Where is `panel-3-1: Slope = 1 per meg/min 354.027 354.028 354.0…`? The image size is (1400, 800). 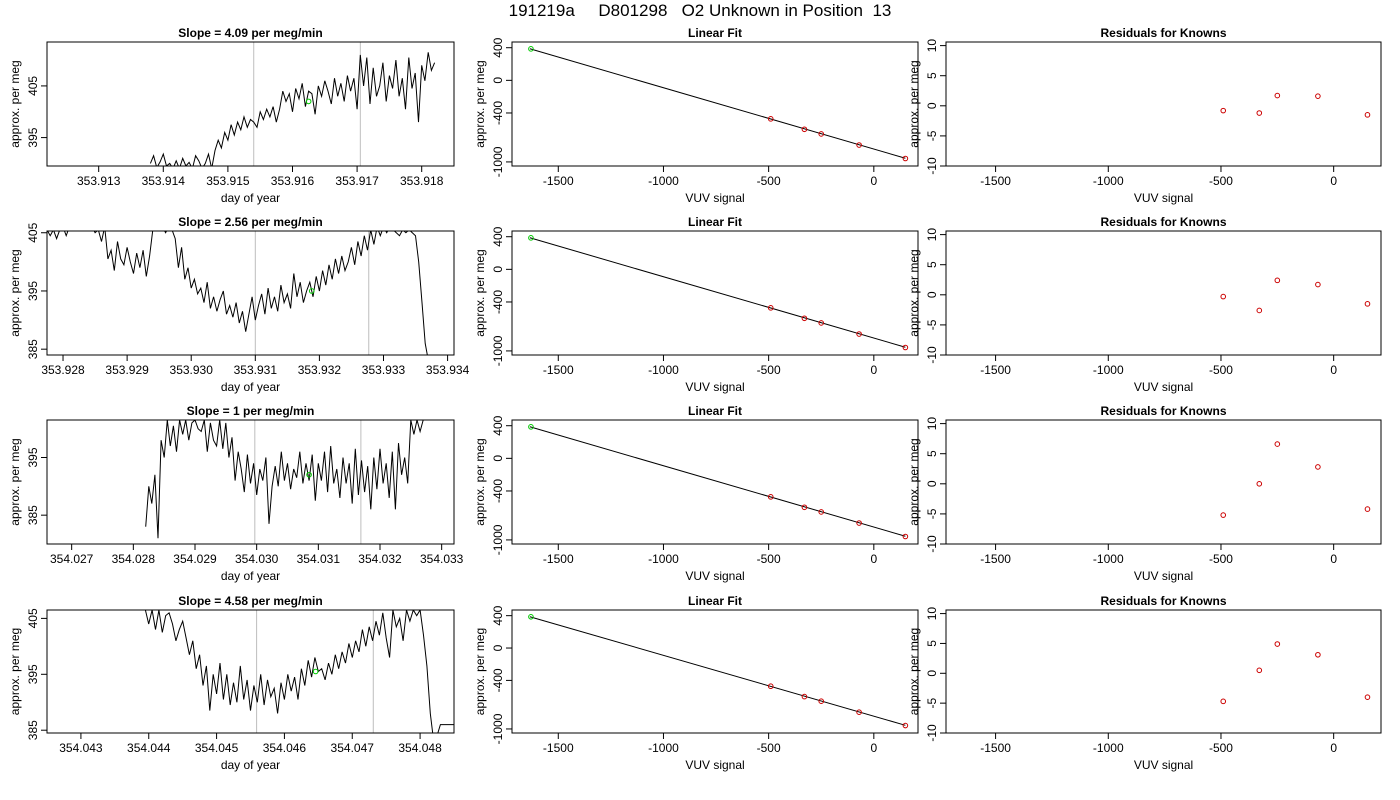
panel-3-1: Slope = 1 per meg/min 354.027 354.028 354.0… is located at coordinates (236, 493).